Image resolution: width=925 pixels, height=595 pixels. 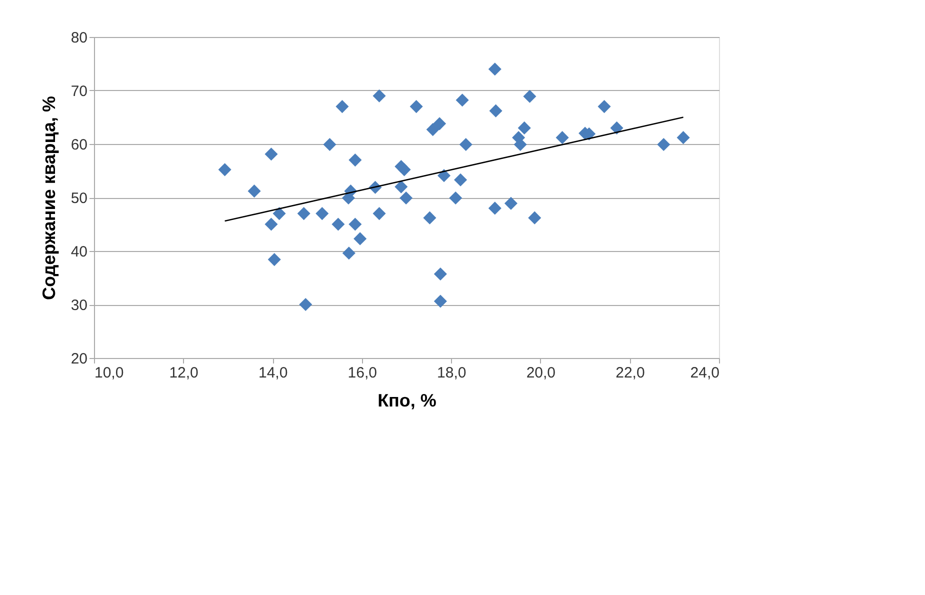 I want to click on x-tick-label: 18,0, so click(x=451, y=373).